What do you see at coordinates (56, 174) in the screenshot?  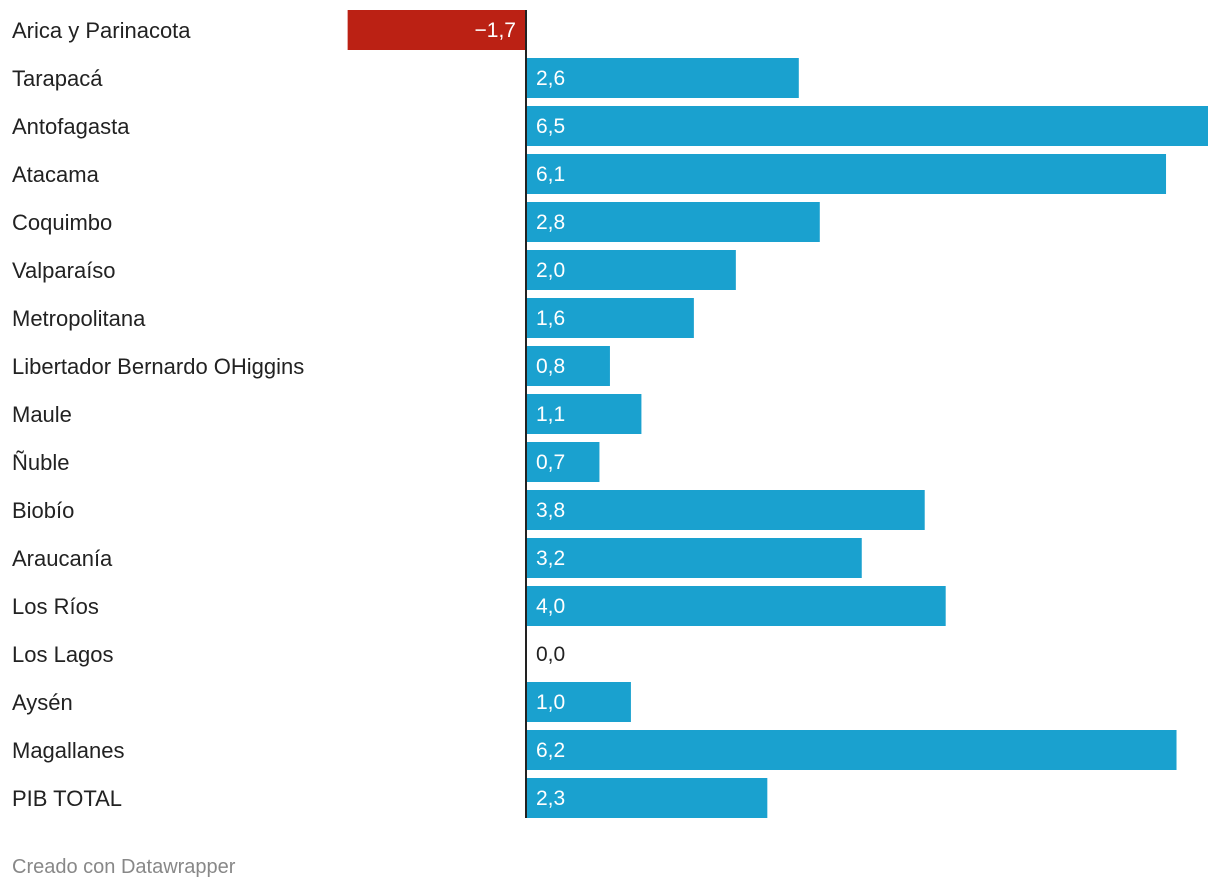 I see `category-label: Atacama` at bounding box center [56, 174].